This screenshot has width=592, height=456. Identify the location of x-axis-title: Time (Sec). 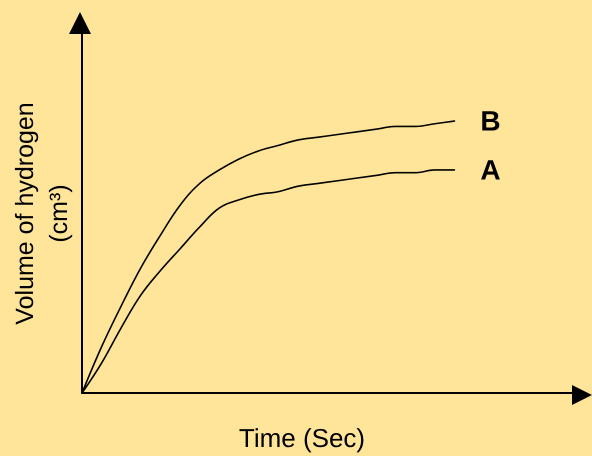
(302, 438).